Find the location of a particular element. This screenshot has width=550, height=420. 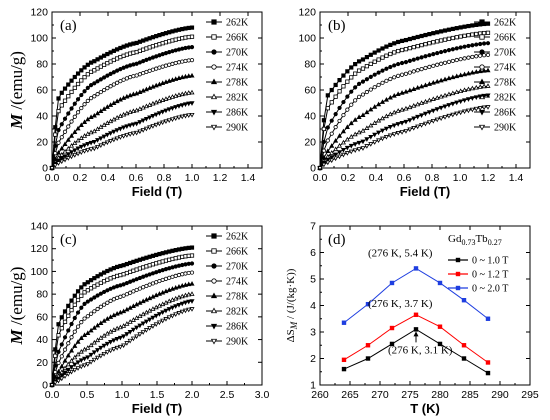

sample-label-base: Gd is located at coordinates (455, 239).